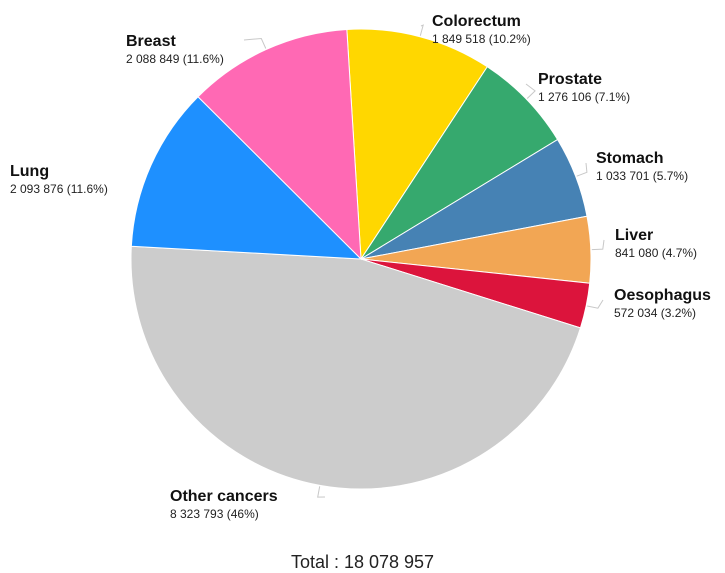 The image size is (725, 573). I want to click on slice-value-breast: 2 088 849 (11.6%), so click(175, 59).